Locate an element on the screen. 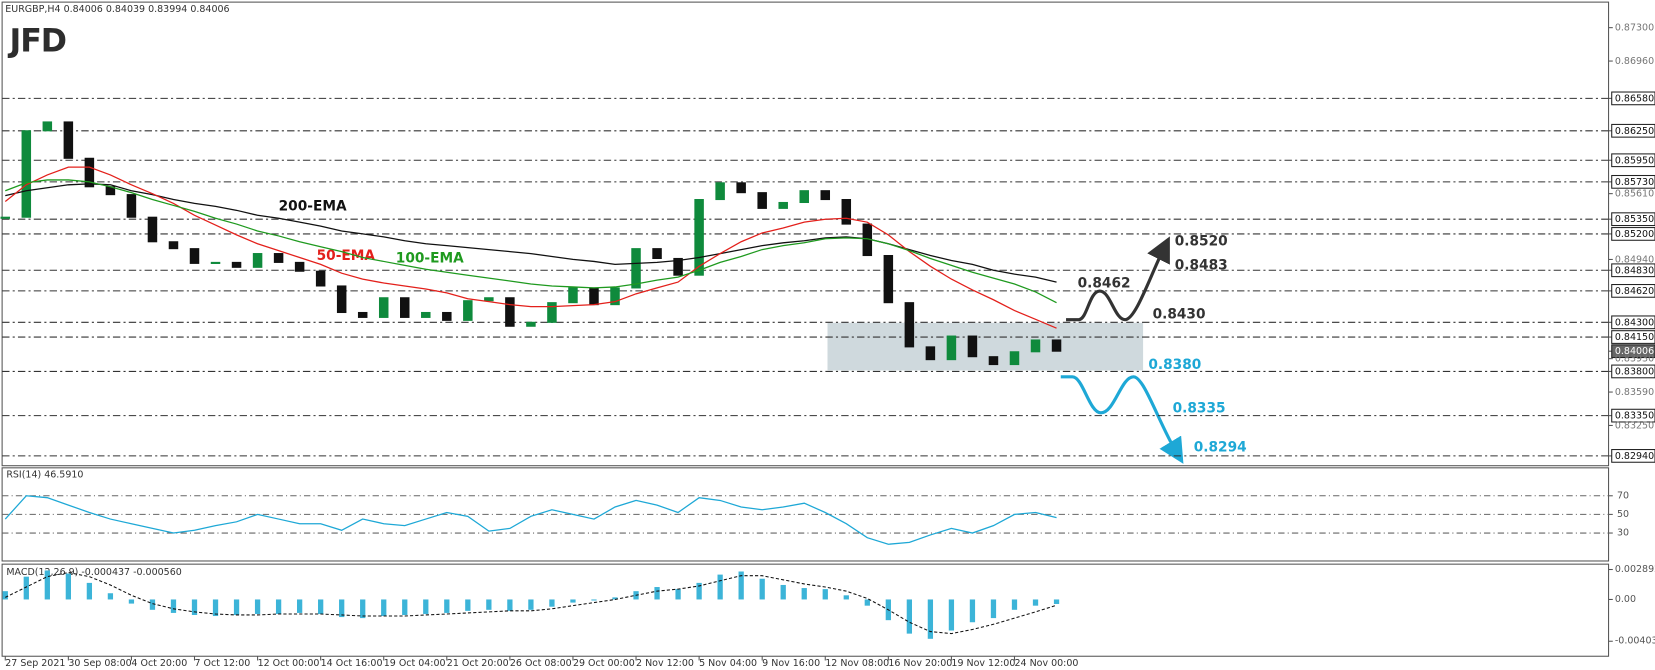 This screenshot has height=670, width=1655. y-tick-label: 0.84006 is located at coordinates (1634, 351).